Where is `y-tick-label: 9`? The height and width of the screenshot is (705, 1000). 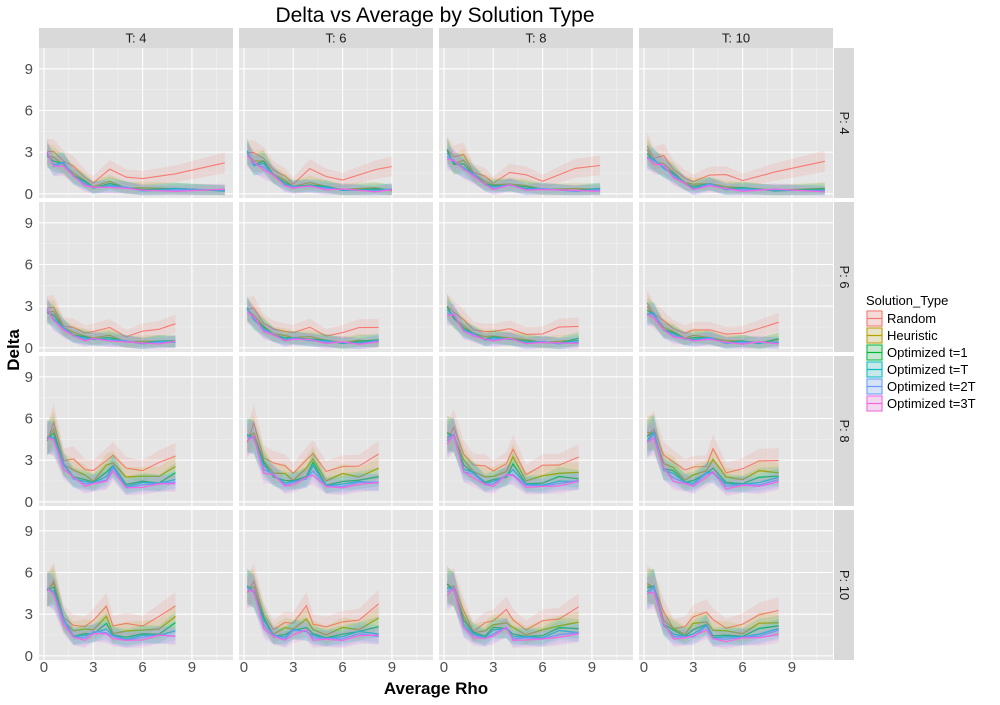
y-tick-label: 9 is located at coordinates (29, 223).